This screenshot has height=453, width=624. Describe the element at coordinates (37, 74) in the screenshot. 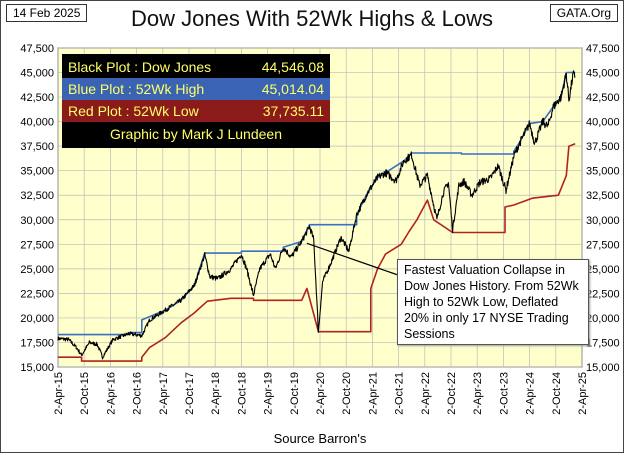

I see `y-tick-label-left: 45,000` at that location.